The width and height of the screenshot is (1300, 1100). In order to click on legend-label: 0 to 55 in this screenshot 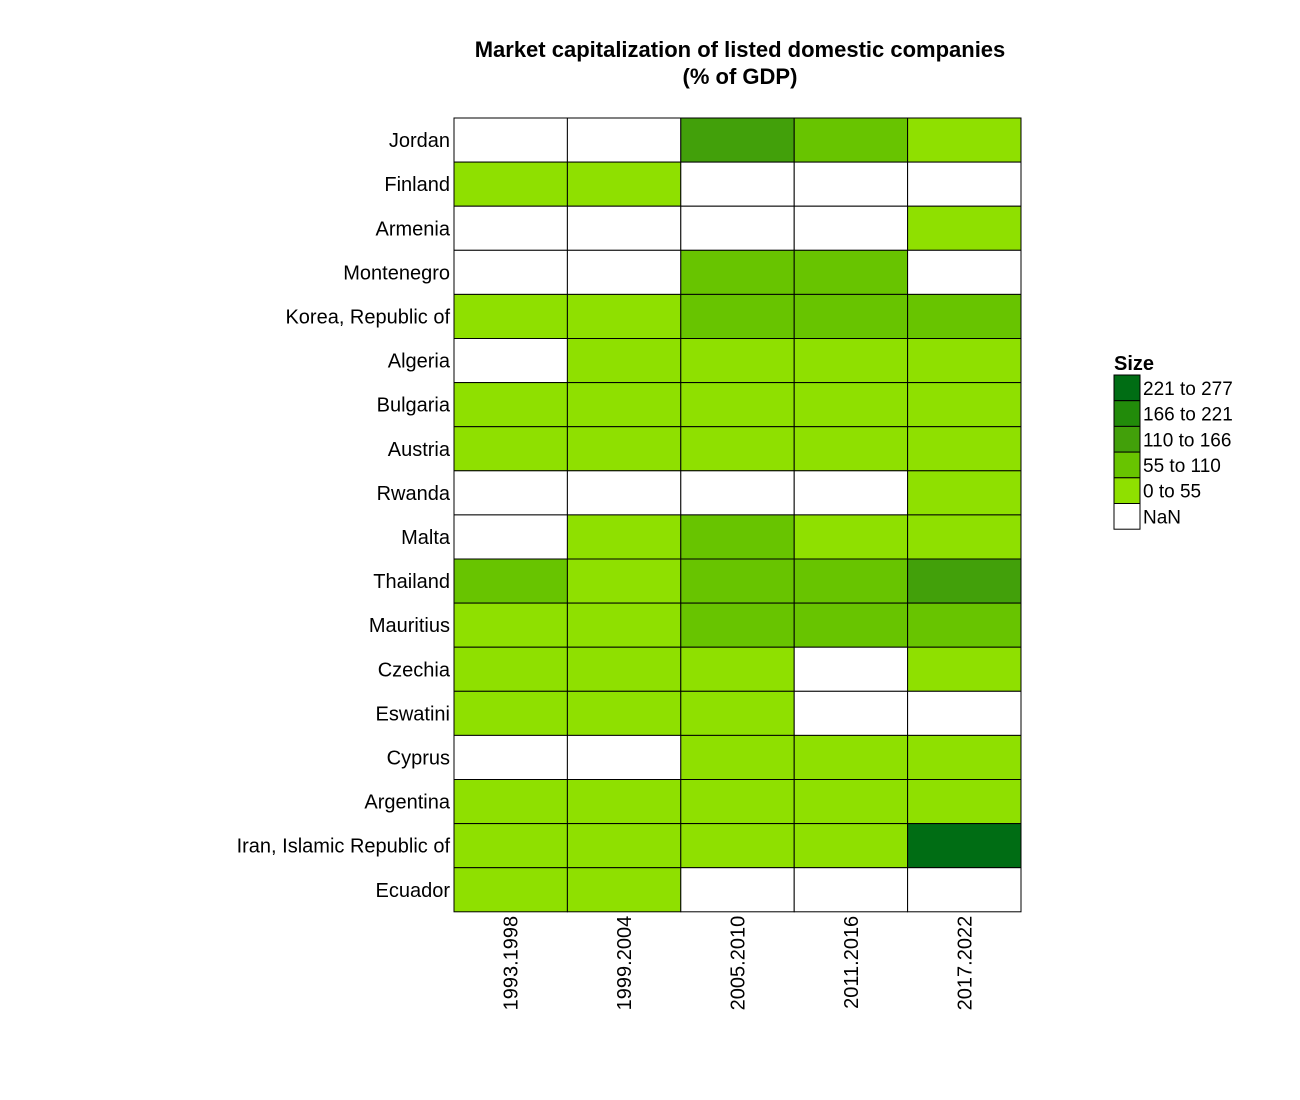, I will do `click(1172, 492)`.